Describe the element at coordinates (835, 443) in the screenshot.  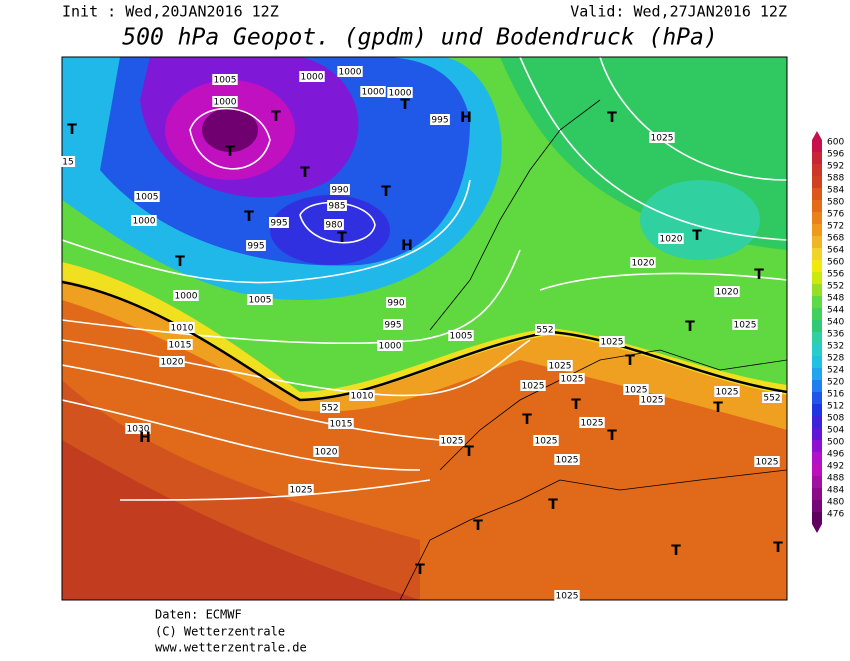
I see `colorbar-label: 500` at that location.